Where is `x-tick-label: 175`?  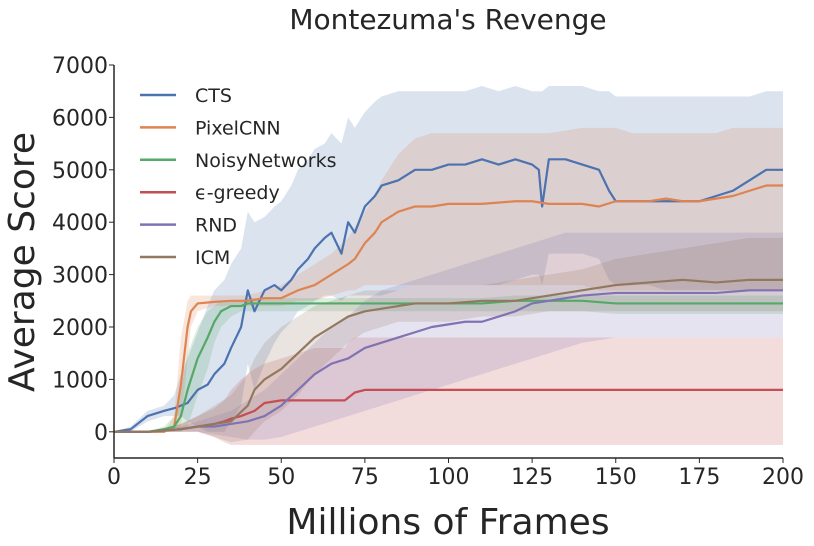 x-tick-label: 175 is located at coordinates (699, 477).